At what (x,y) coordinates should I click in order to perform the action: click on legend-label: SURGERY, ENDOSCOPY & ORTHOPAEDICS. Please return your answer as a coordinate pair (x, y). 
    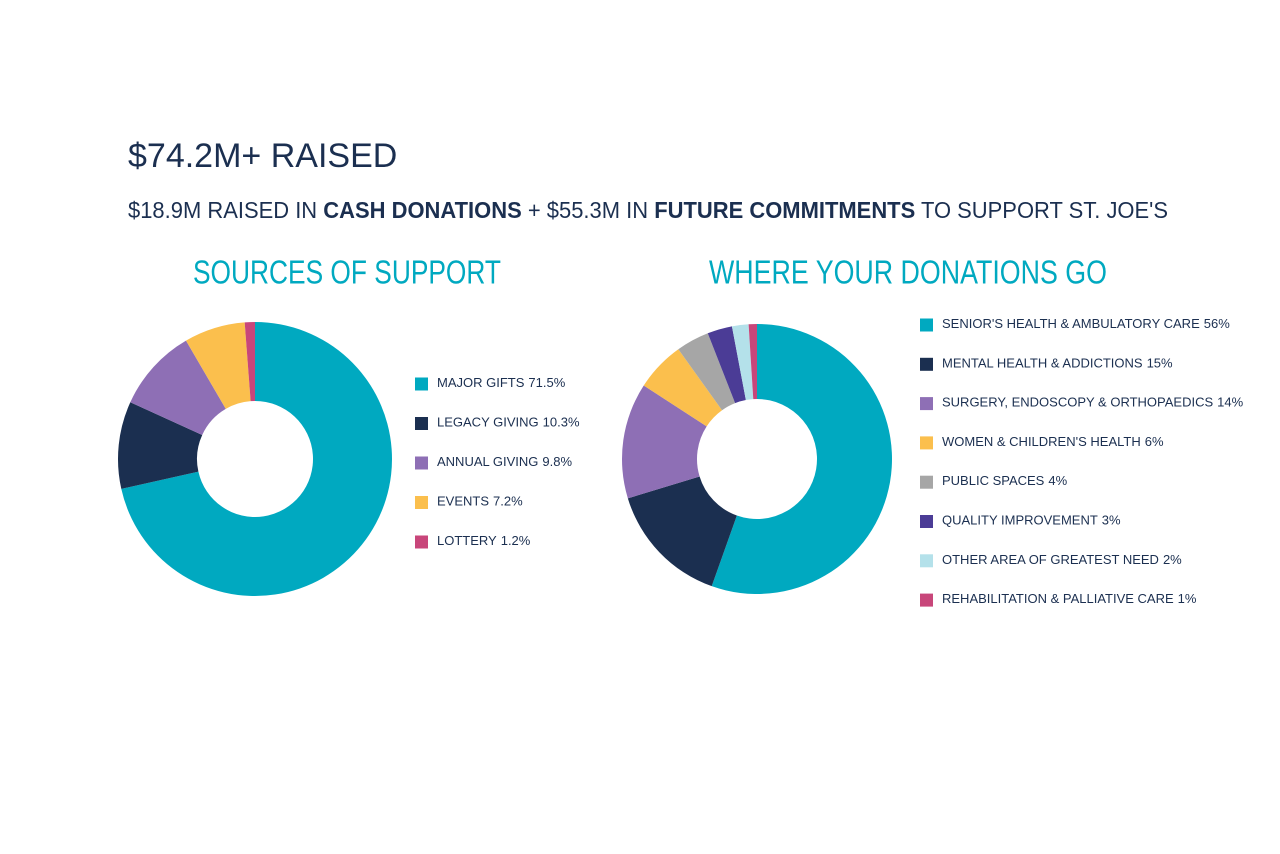
    Looking at the image, I should click on (1077, 402).